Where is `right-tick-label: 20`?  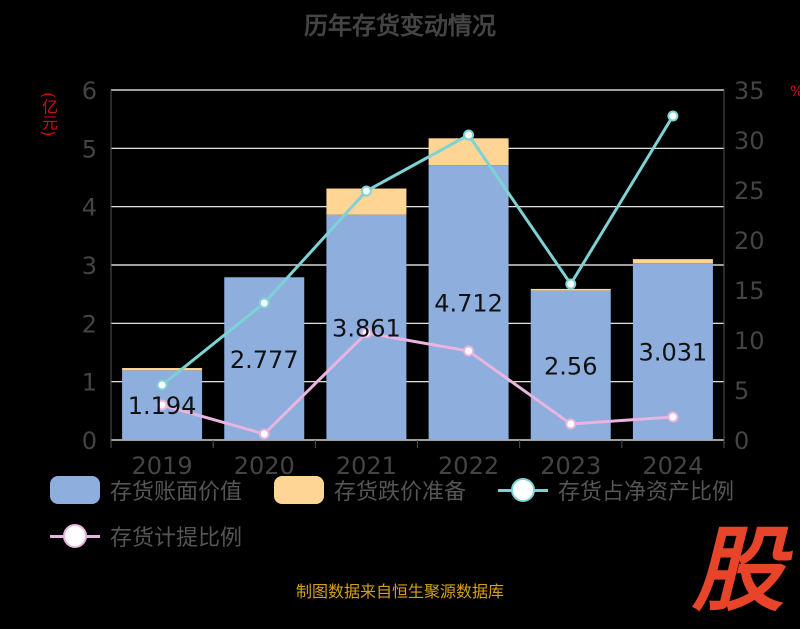
right-tick-label: 20 is located at coordinates (749, 241).